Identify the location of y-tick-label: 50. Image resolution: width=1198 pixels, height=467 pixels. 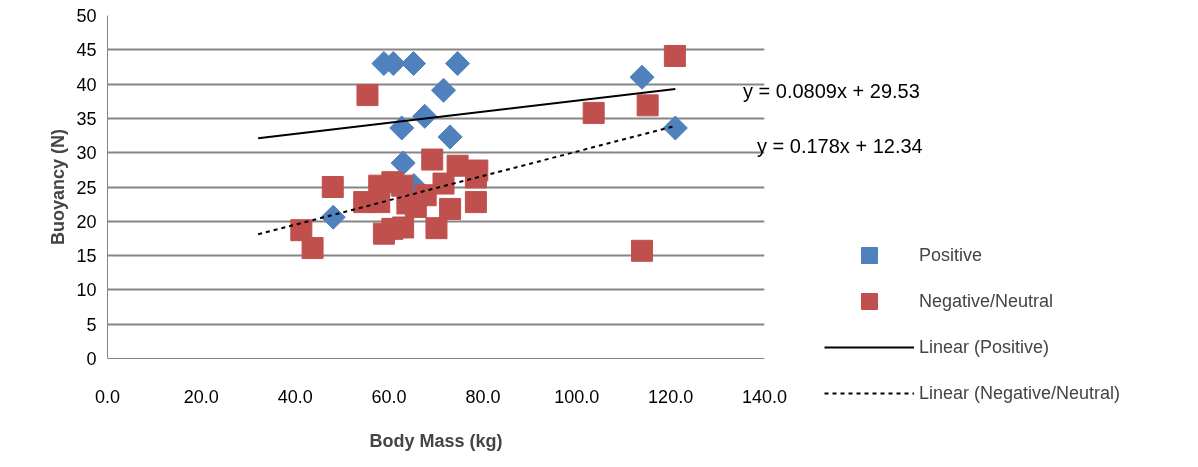
(86, 16).